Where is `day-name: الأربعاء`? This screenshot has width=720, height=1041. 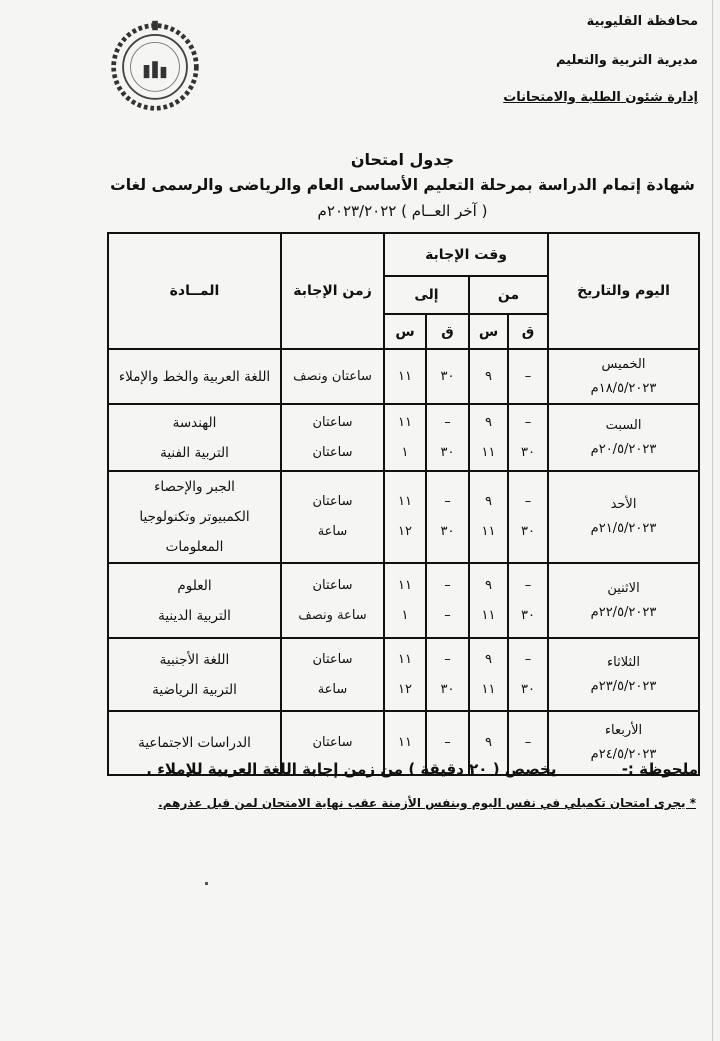
day-name: الأربعاء is located at coordinates (623, 730).